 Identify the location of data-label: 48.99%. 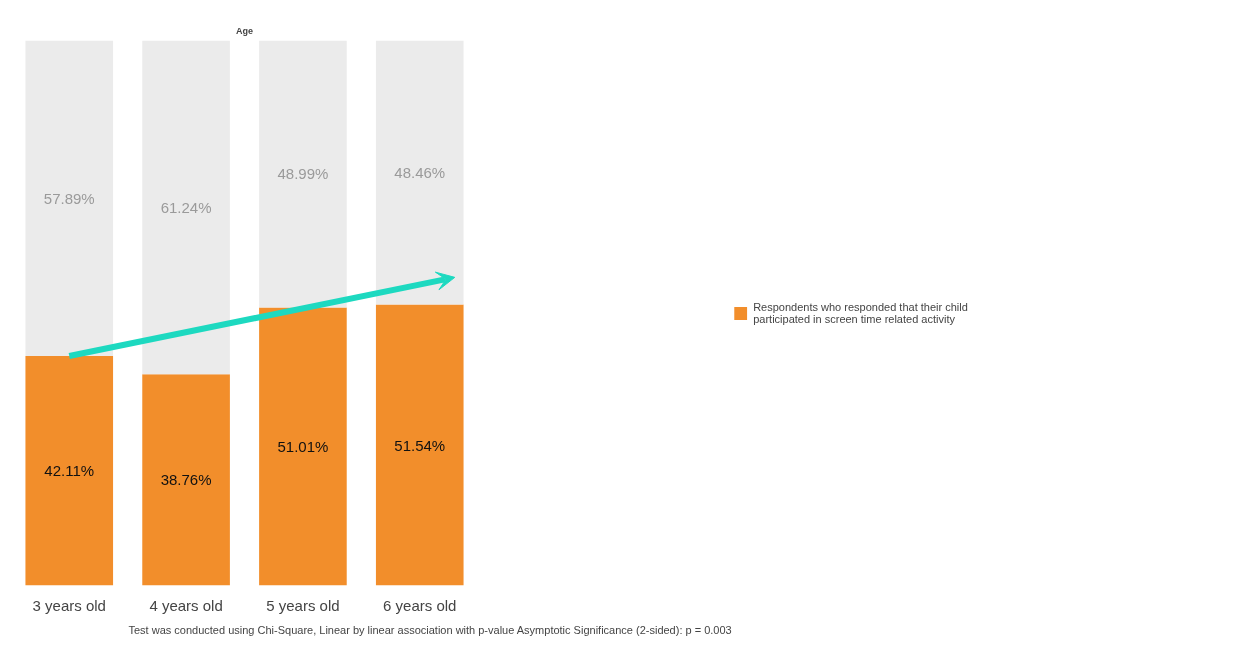
(303, 174).